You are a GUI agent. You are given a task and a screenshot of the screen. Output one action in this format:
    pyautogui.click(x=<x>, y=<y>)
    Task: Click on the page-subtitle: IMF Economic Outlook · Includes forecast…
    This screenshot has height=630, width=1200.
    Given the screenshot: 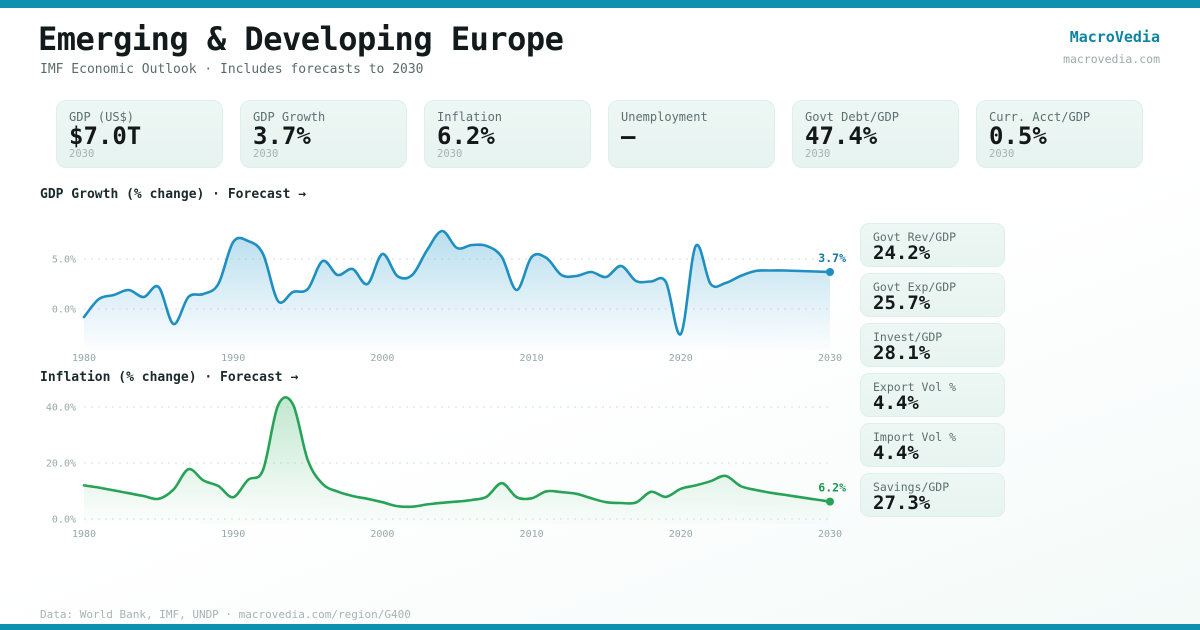 What is the action you would take?
    pyautogui.click(x=232, y=69)
    